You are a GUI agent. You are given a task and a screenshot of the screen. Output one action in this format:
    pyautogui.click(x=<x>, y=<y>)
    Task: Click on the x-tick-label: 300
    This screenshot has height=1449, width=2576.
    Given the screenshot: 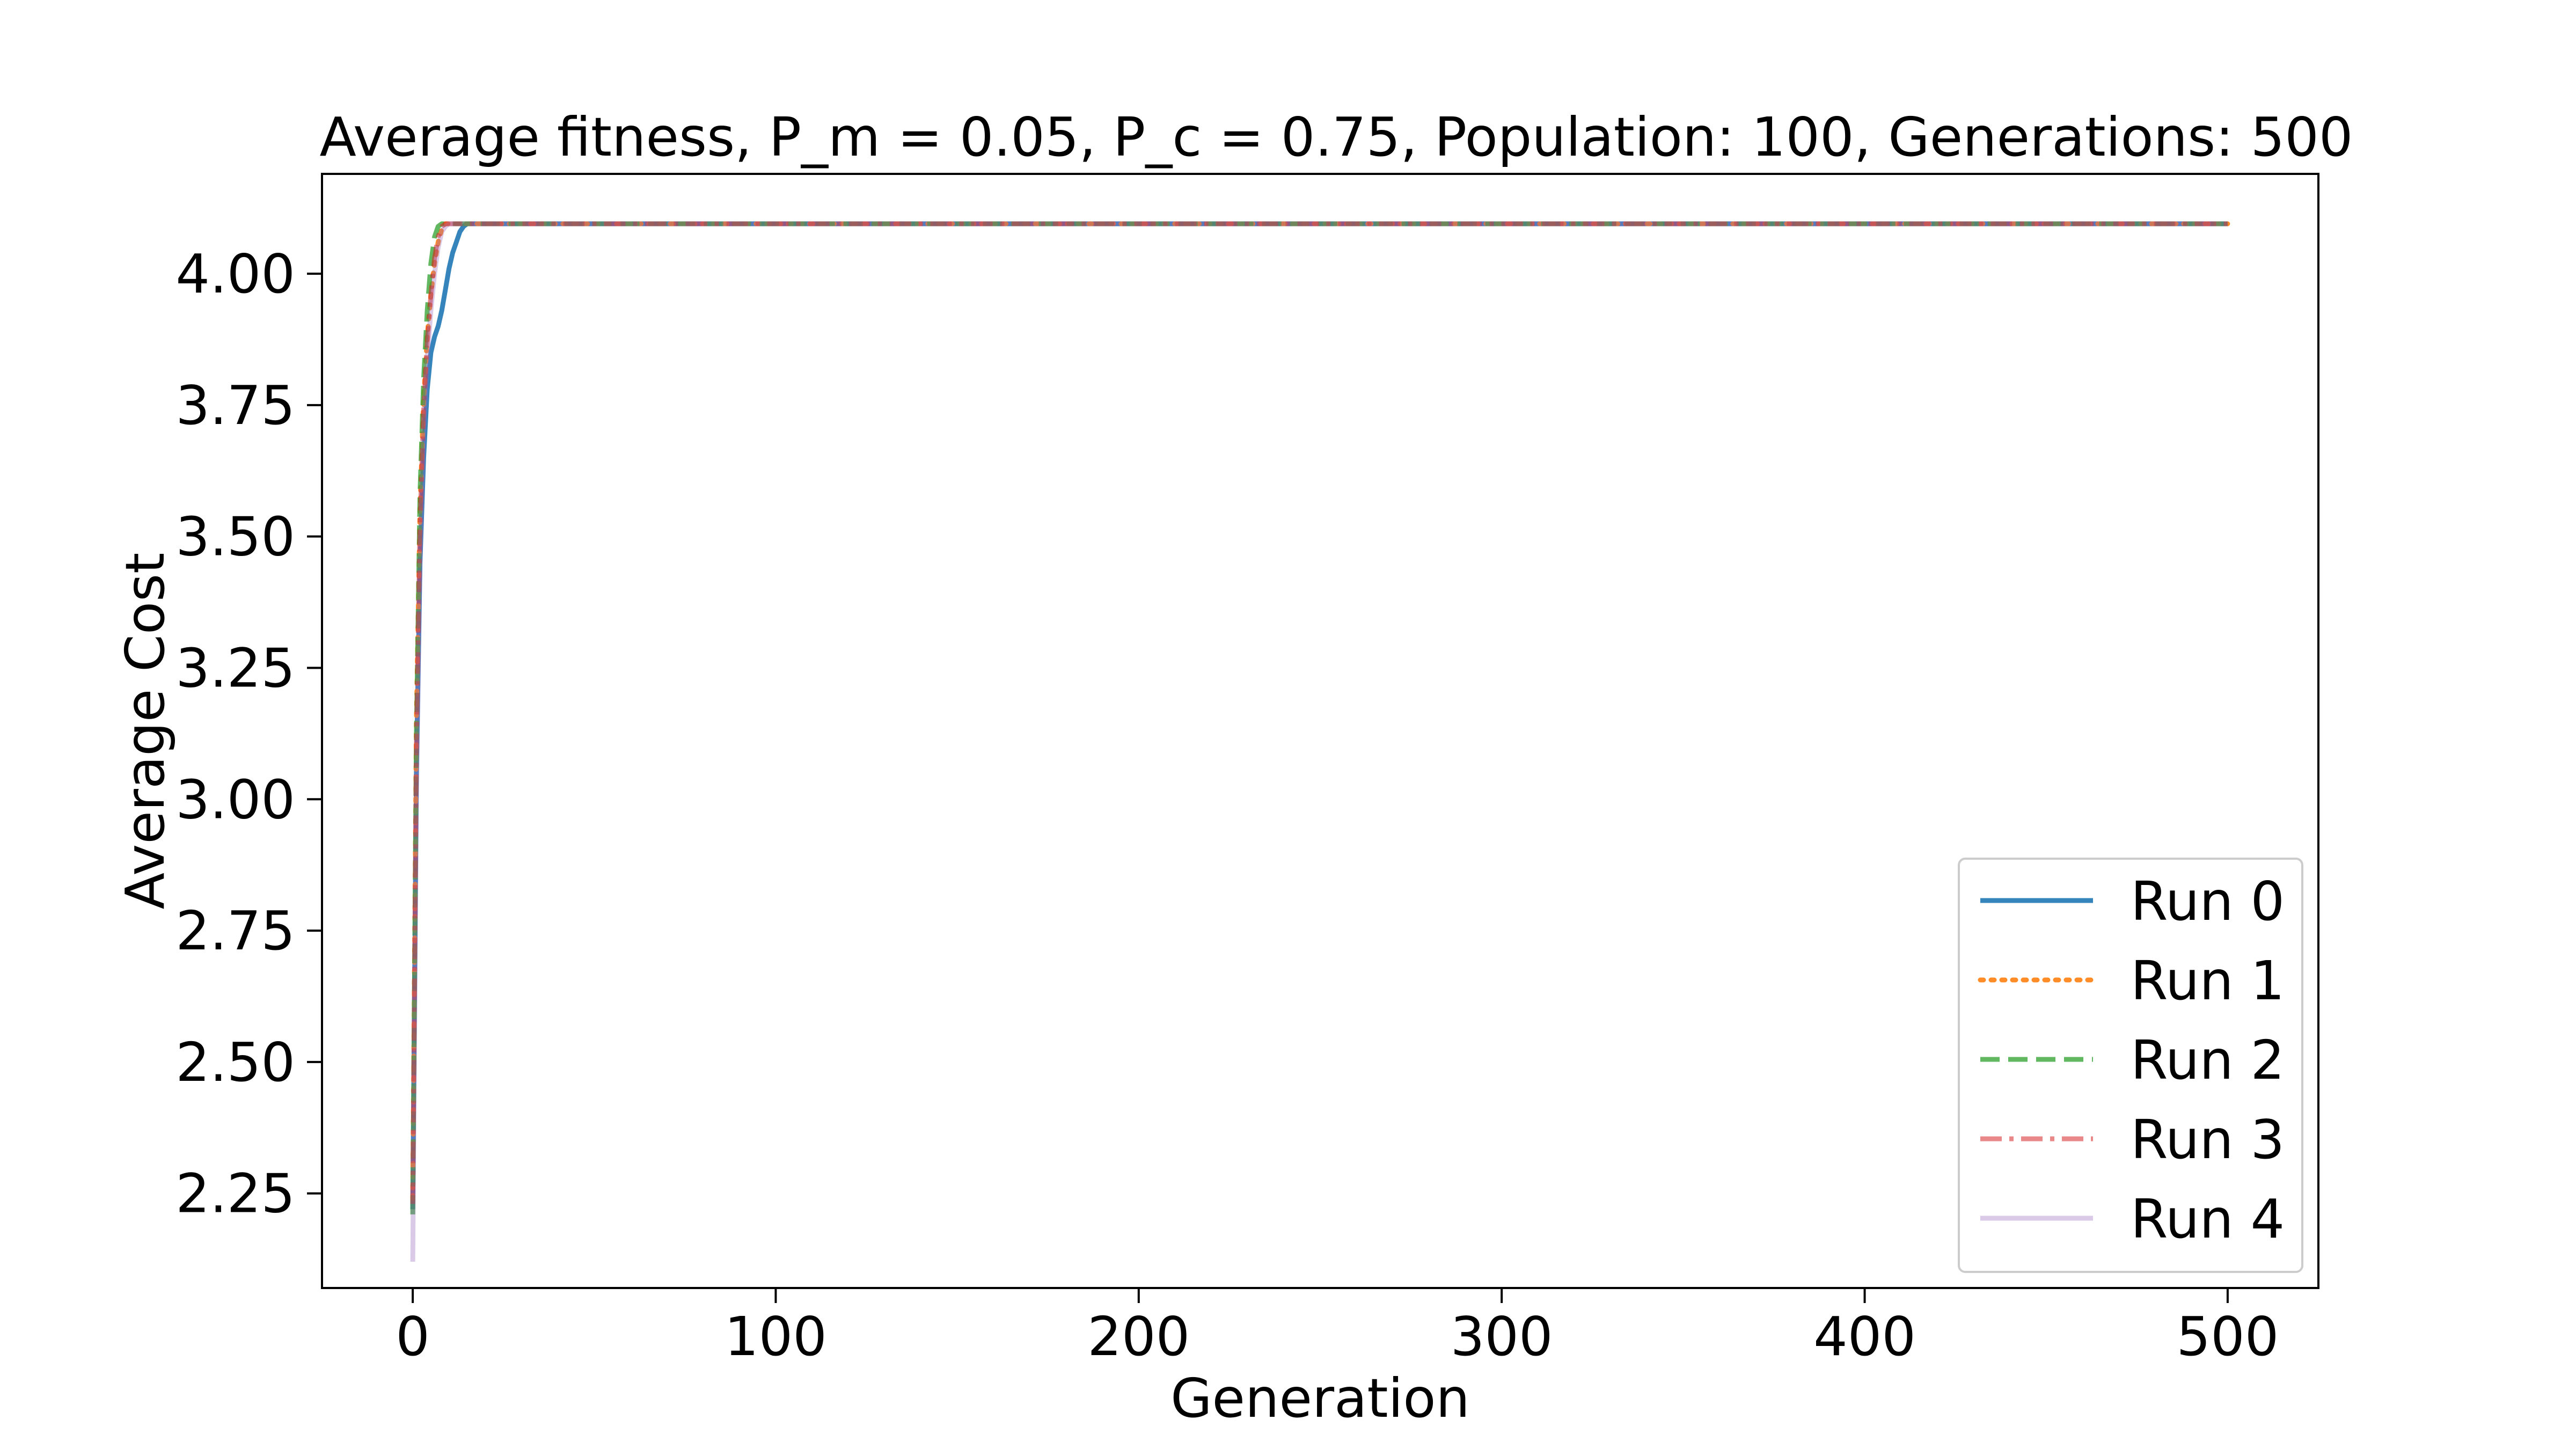 What is the action you would take?
    pyautogui.click(x=1502, y=1336)
    